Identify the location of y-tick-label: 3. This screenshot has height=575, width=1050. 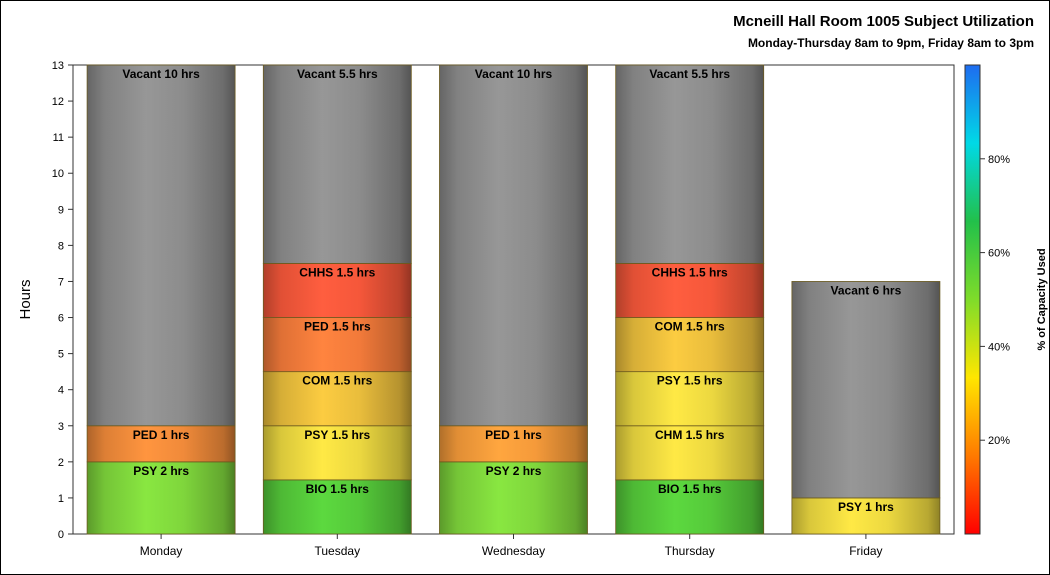
(61, 427).